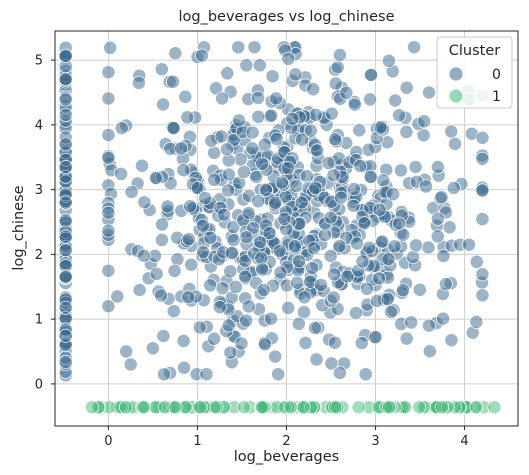 This screenshot has height=475, width=529. What do you see at coordinates (496, 75) in the screenshot?
I see `legend-label-0: 0` at bounding box center [496, 75].